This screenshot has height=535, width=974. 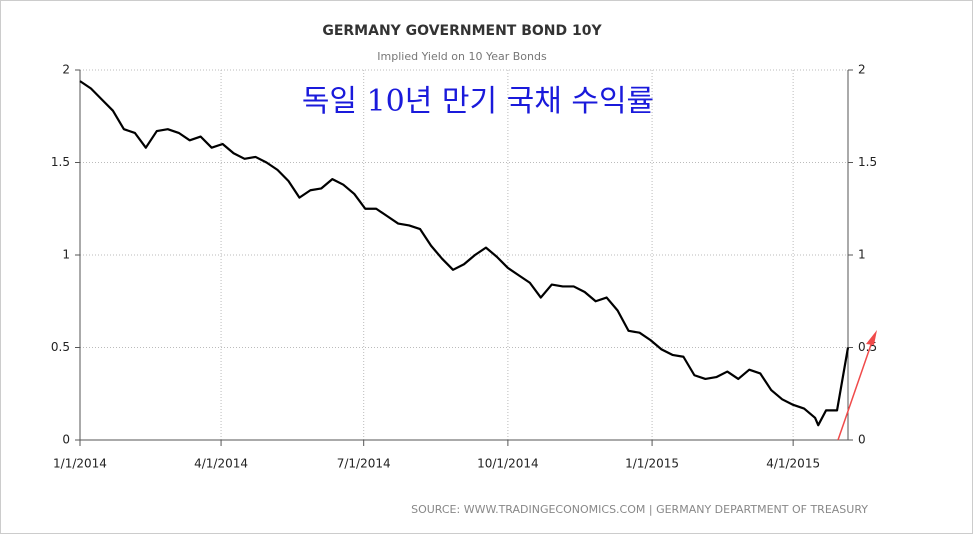 What do you see at coordinates (793, 464) in the screenshot?
I see `x-tick-label: 4/1/2015` at bounding box center [793, 464].